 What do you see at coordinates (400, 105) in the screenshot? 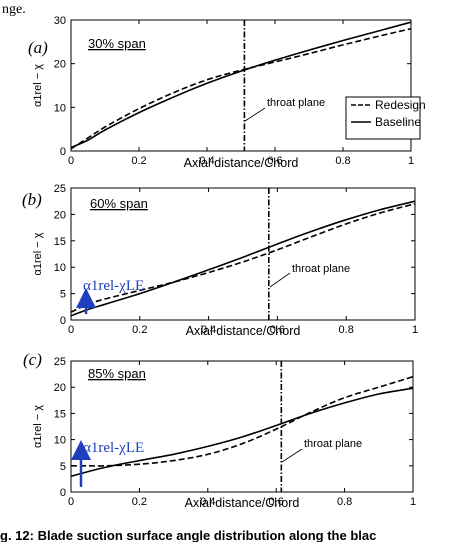
I see `legend-entry: Redesign` at bounding box center [400, 105].